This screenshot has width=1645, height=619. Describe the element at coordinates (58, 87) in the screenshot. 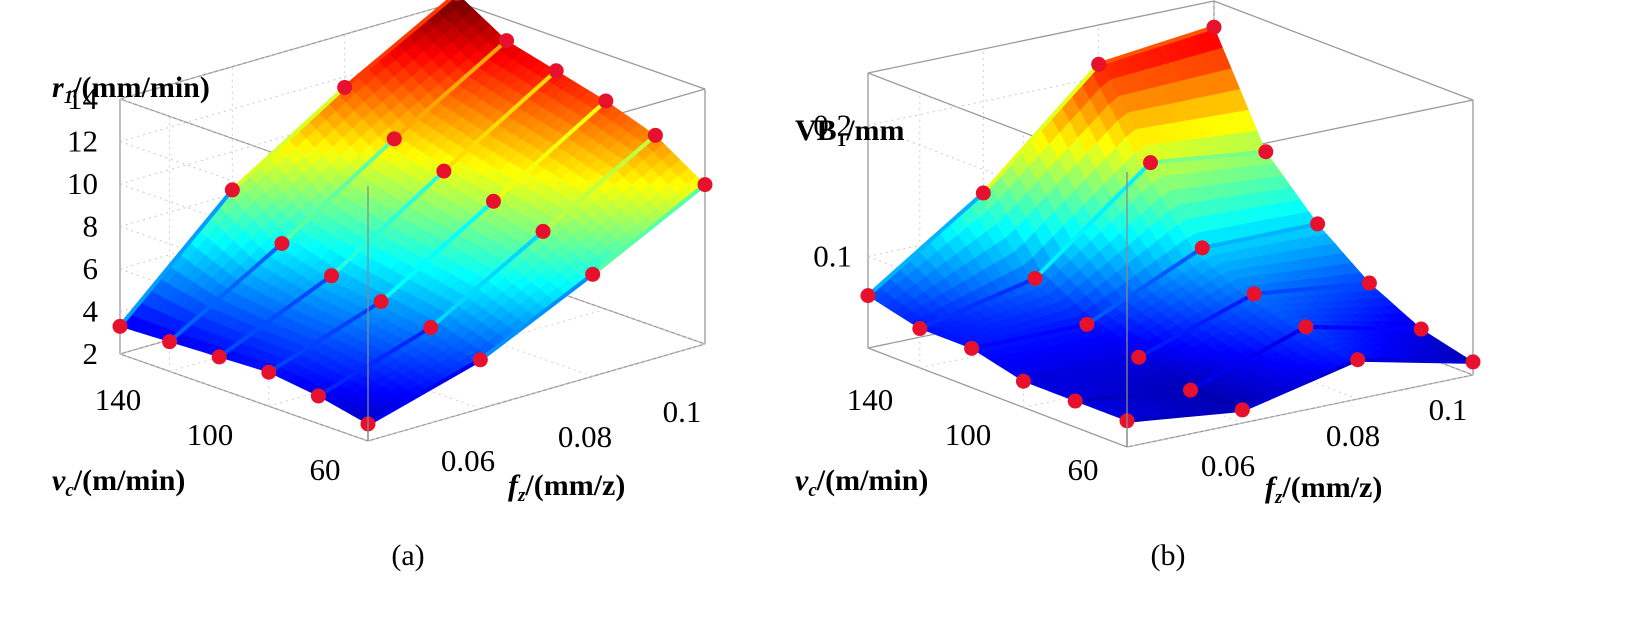

I see `z-axis-title-var: r` at that location.